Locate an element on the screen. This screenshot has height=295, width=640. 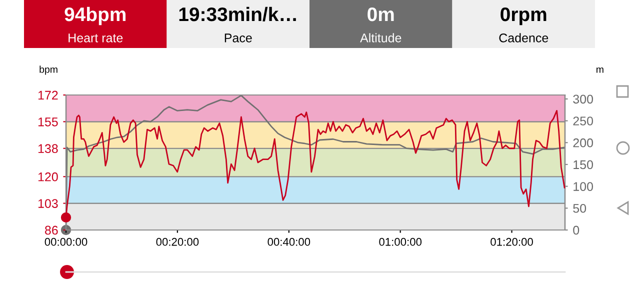
text: 94bpm is located at coordinates (95, 16).